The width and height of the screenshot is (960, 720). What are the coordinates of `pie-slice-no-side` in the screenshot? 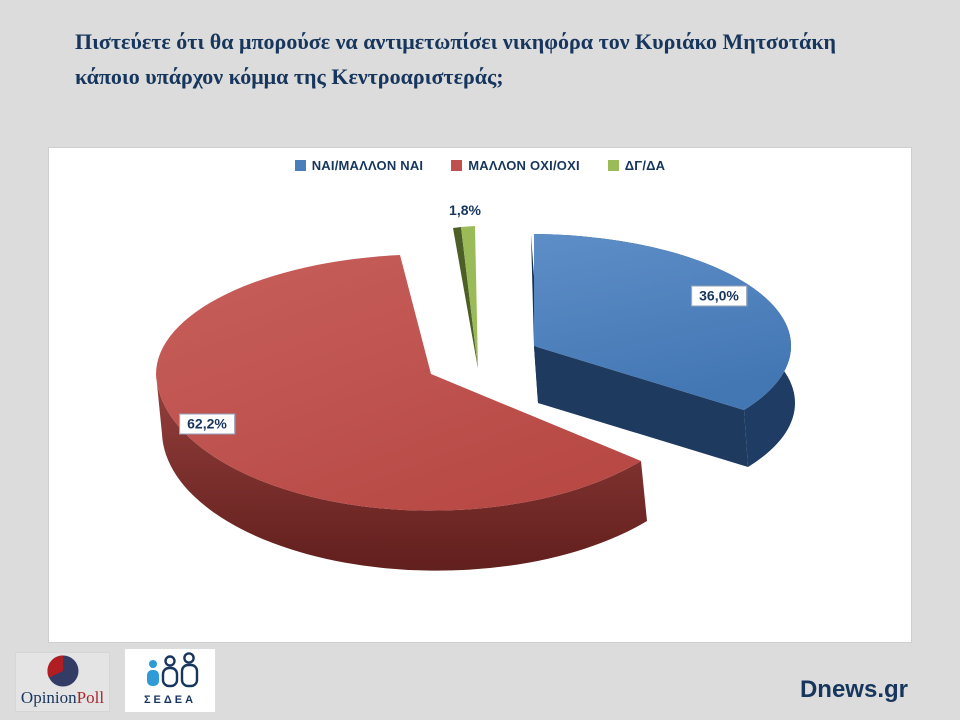 It's located at (401, 472).